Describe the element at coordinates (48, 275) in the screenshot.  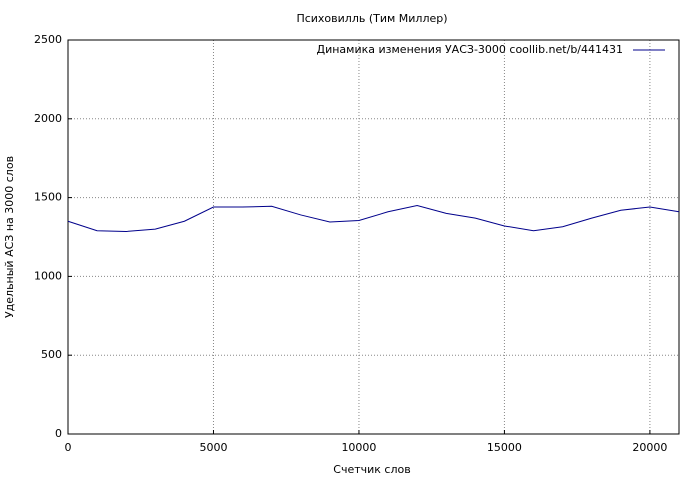
I see `y-tick-label: 1000` at that location.